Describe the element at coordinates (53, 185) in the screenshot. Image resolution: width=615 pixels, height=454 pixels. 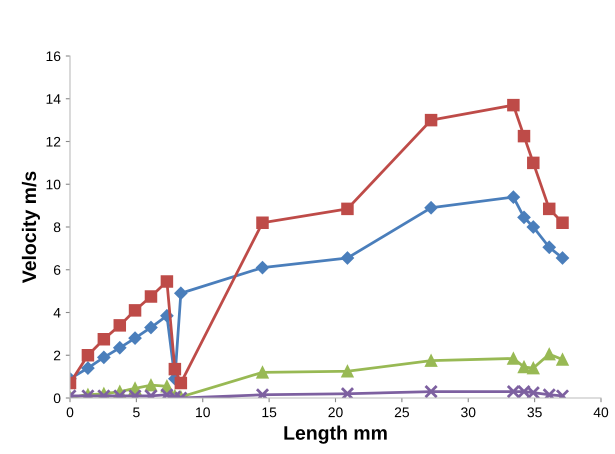
I see `y-tick-label: 10` at that location.